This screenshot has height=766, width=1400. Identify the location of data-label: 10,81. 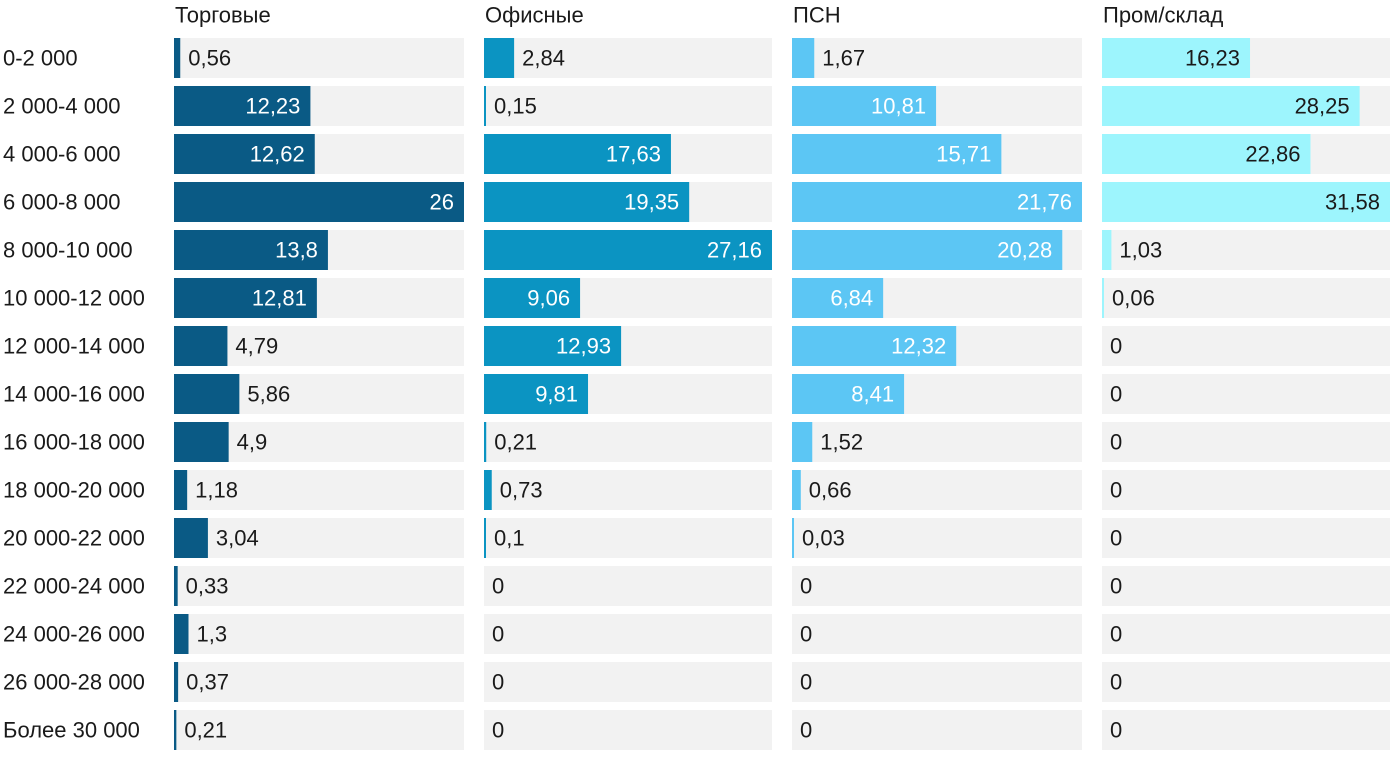
(898, 106).